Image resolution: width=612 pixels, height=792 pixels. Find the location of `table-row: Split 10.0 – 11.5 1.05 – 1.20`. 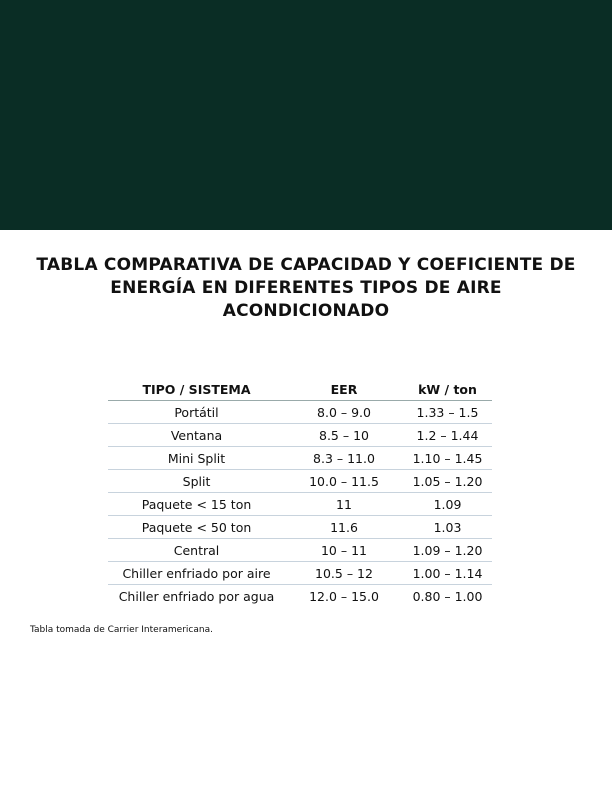

table-row: Split 10.0 – 11.5 1.05 – 1.20 is located at coordinates (300, 481).